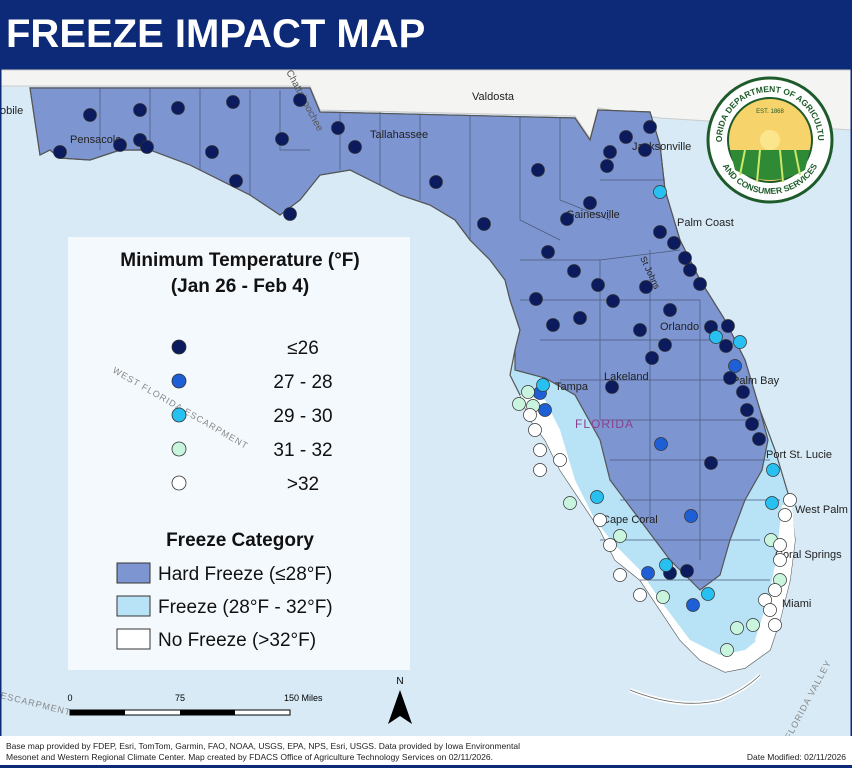 The width and height of the screenshot is (852, 768). I want to click on north-arrow: N, so click(400, 700).